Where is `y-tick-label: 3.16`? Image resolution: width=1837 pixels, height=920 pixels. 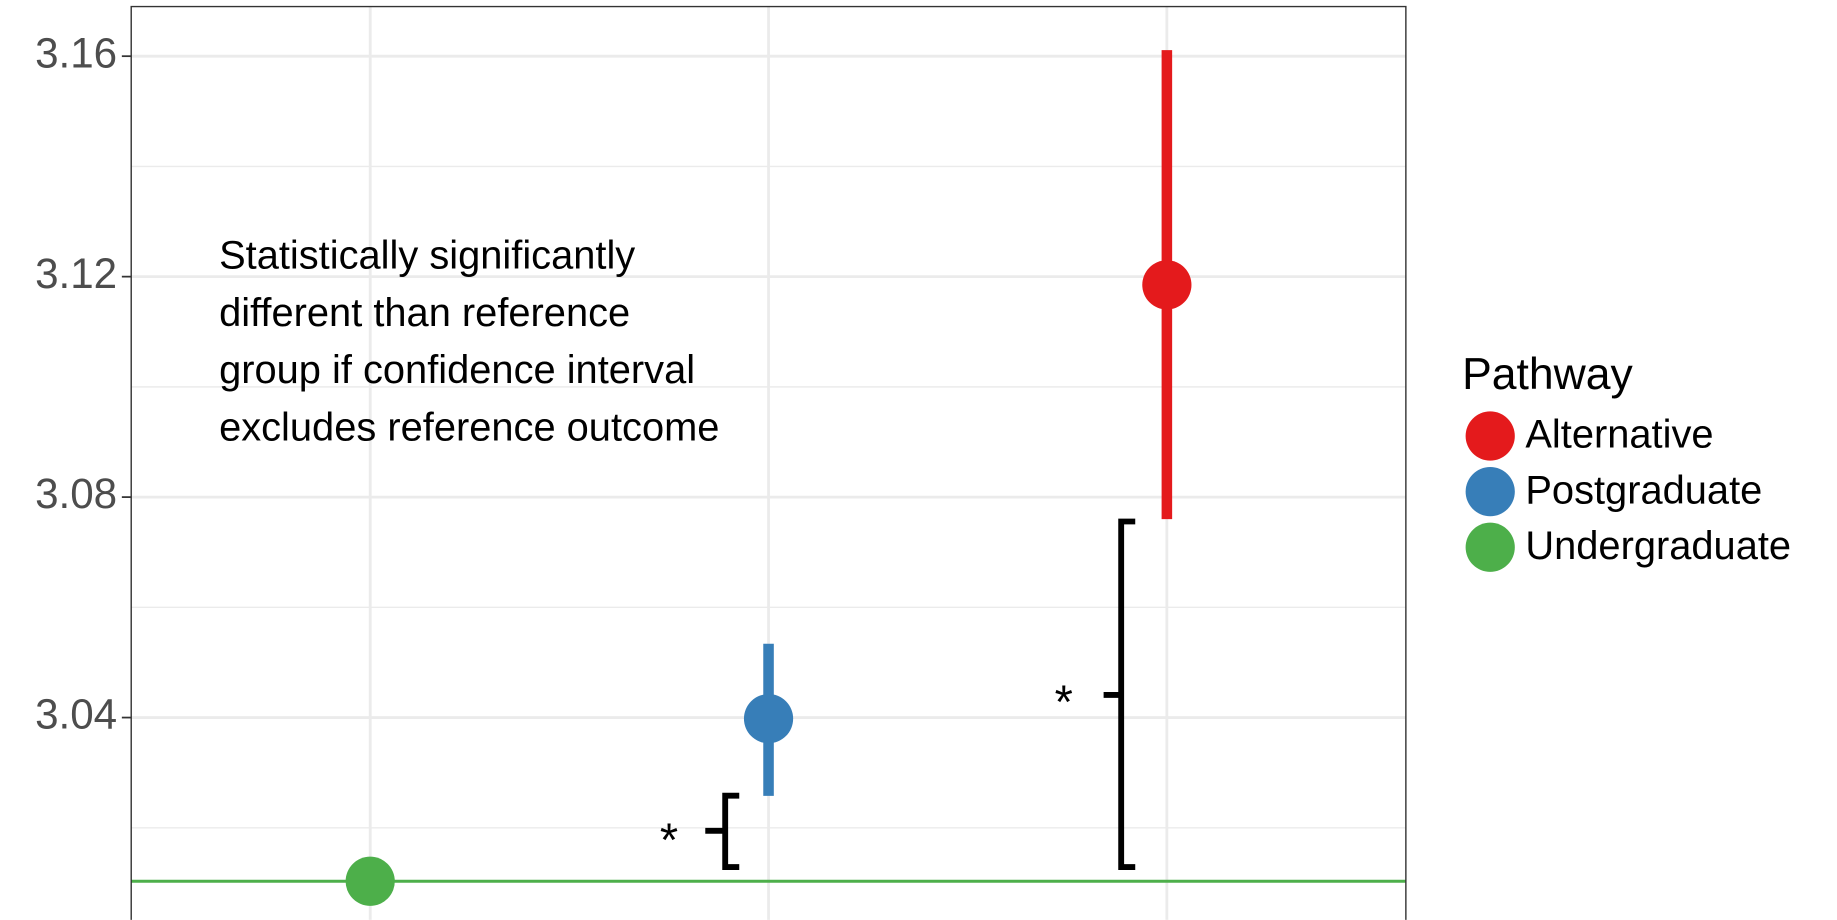 y-tick-label: 3.16 is located at coordinates (76, 52).